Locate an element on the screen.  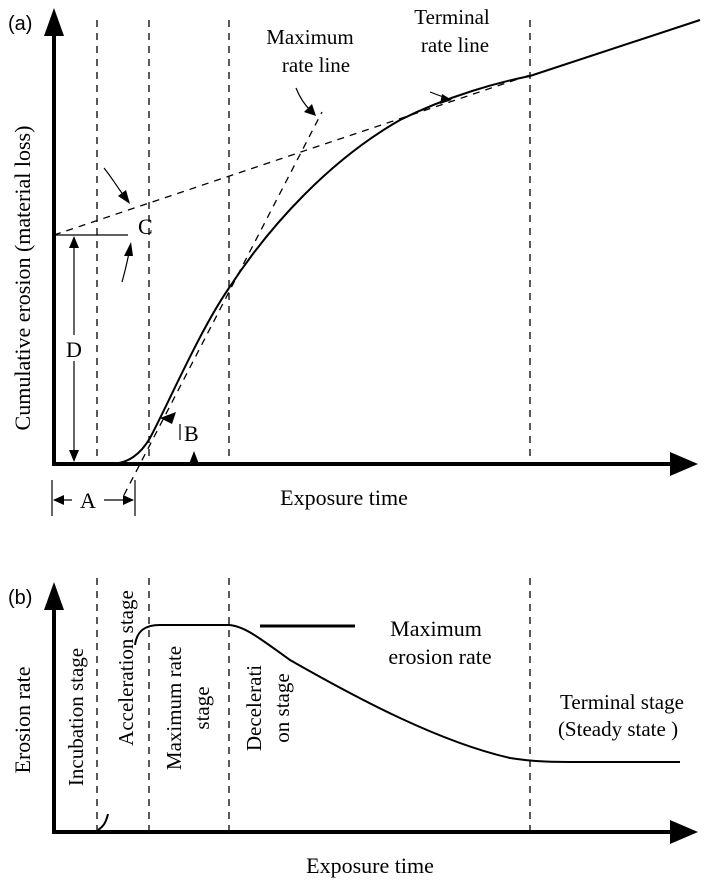
panel-a-y-arrowhead is located at coordinates (54, 22).